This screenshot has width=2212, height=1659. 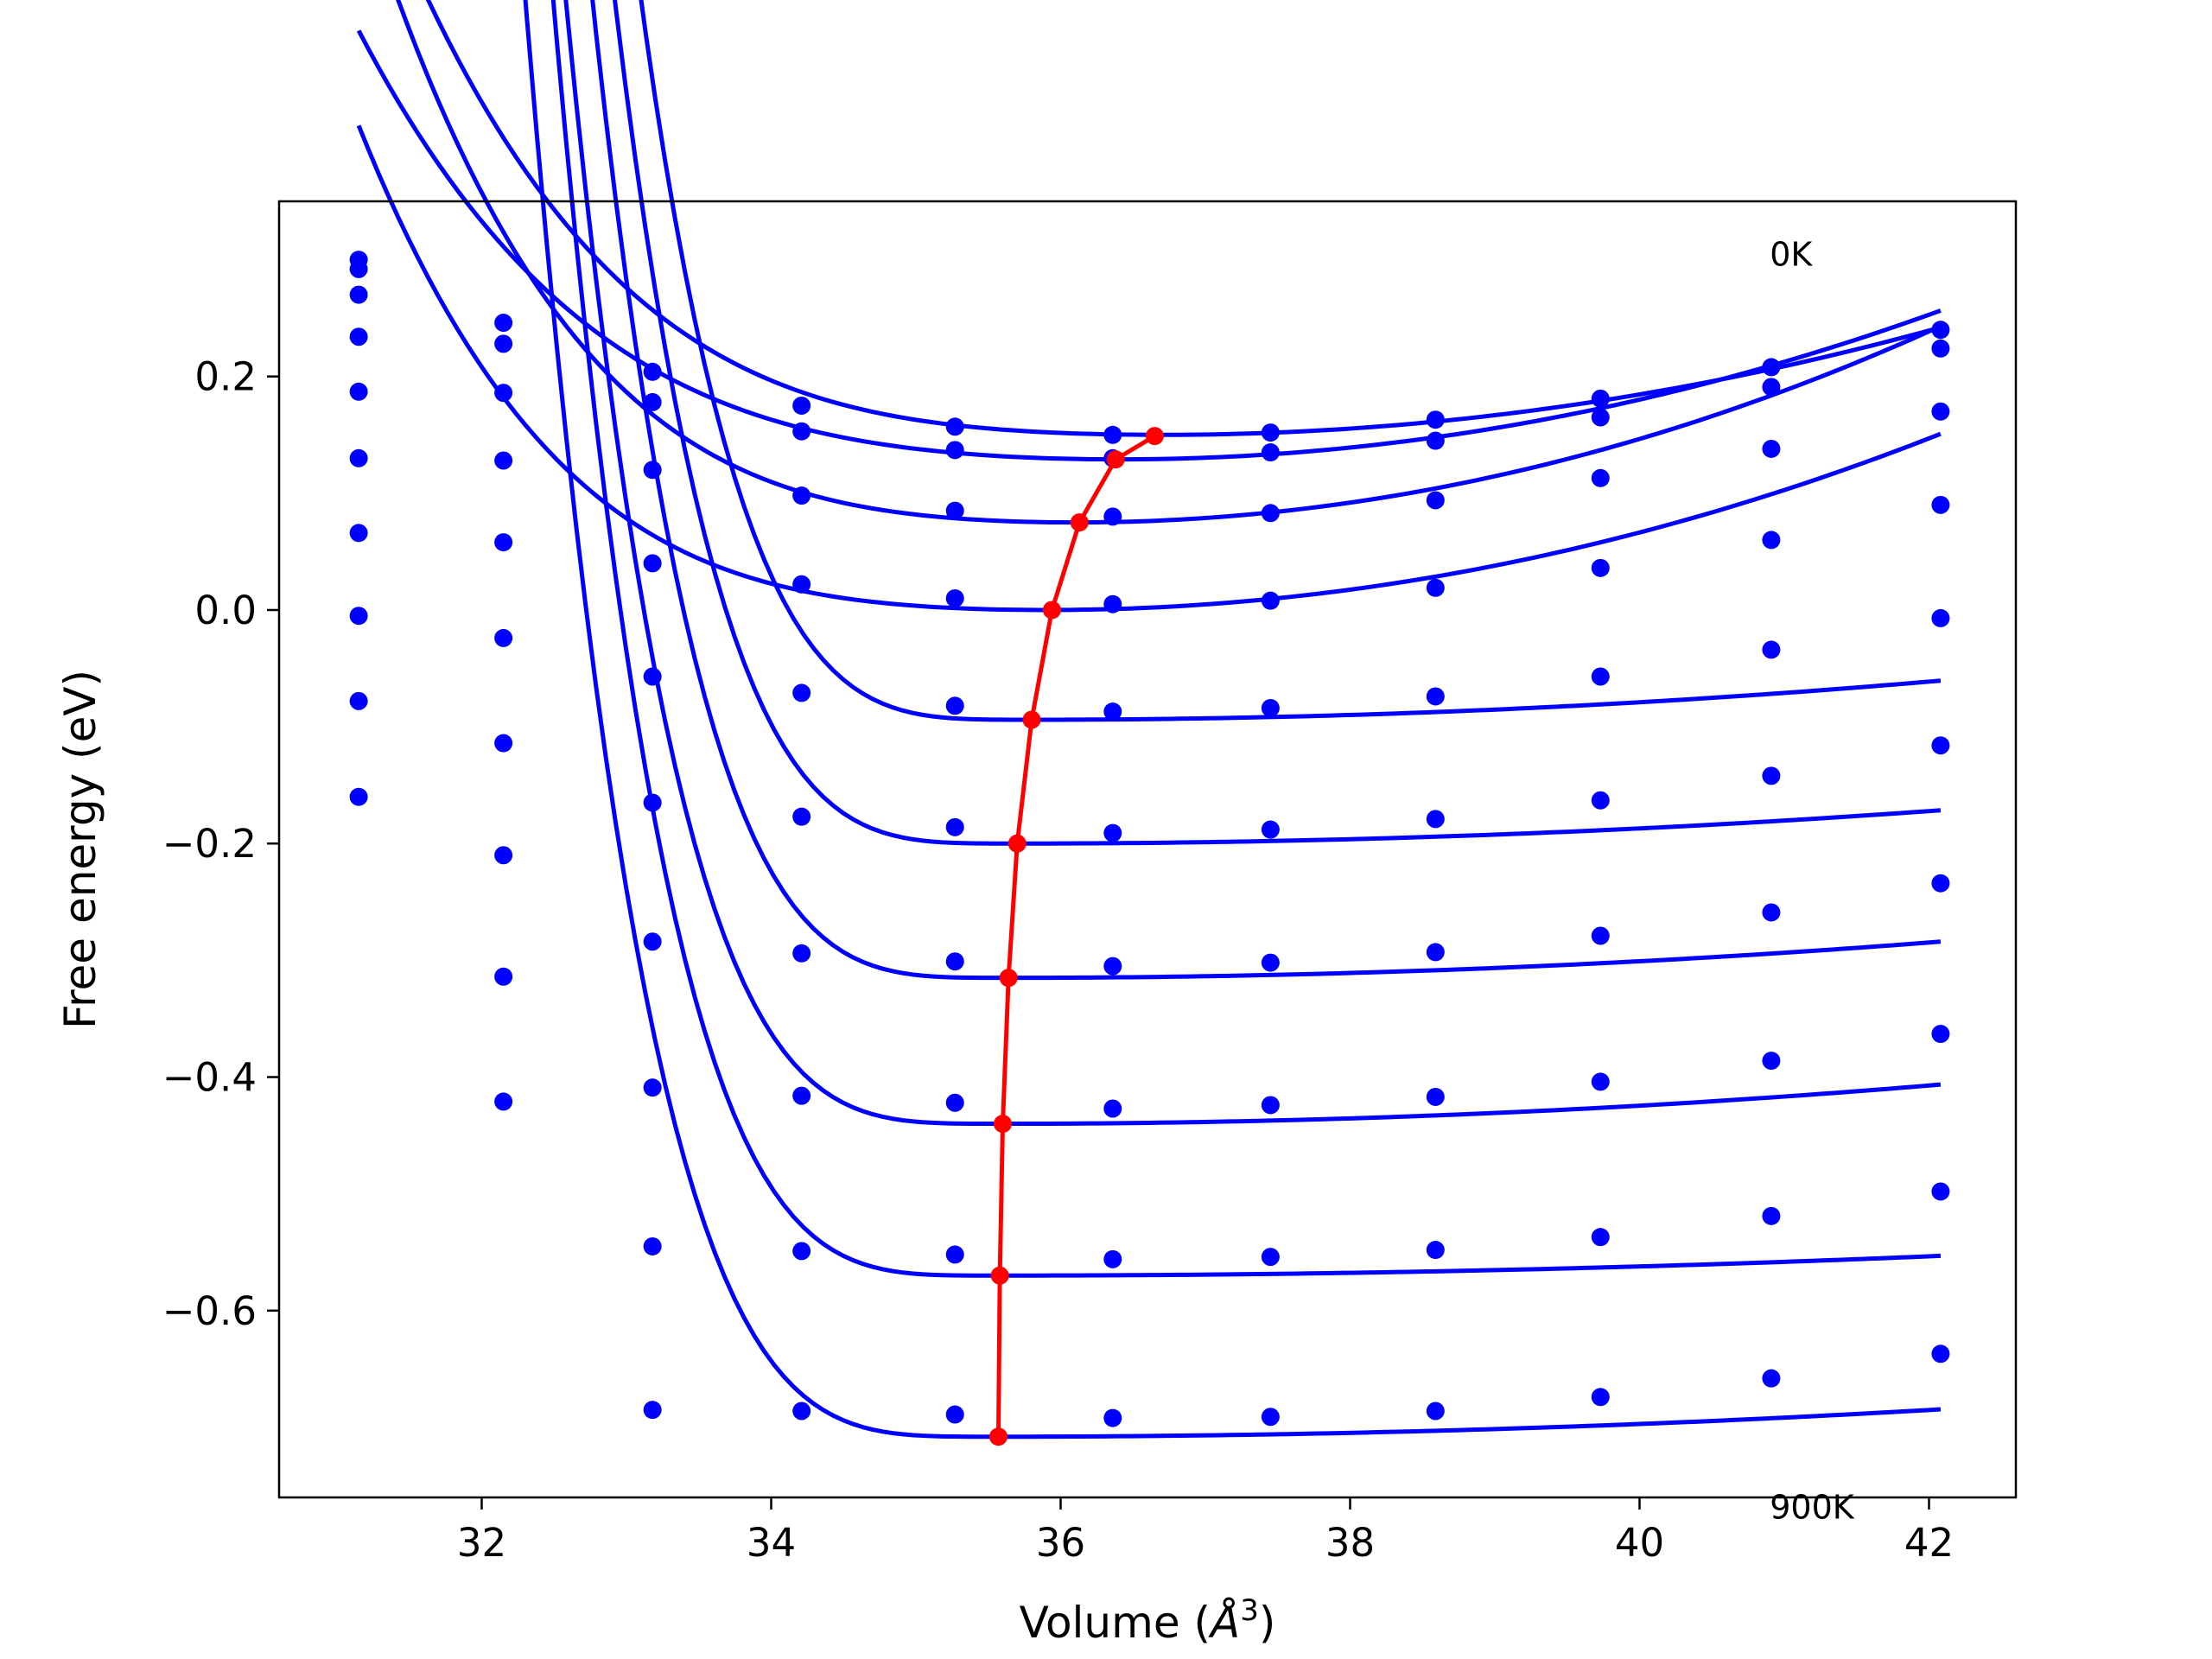 I want to click on x-axis-label-close: ), so click(x=1267, y=1623).